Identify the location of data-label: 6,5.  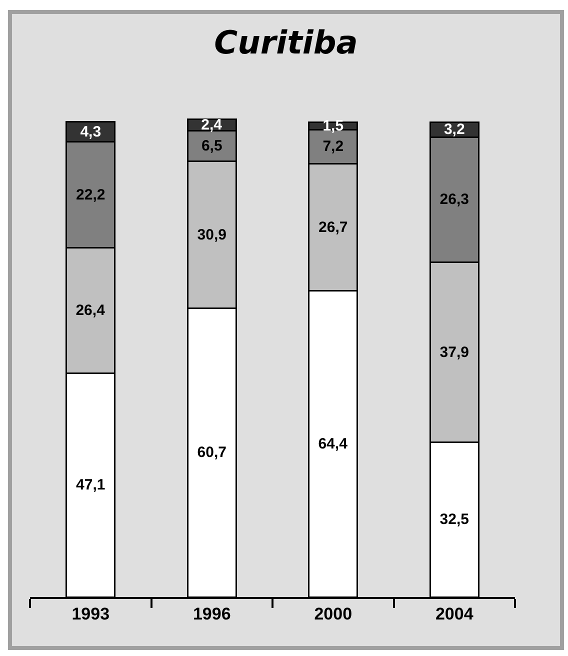
(211, 146).